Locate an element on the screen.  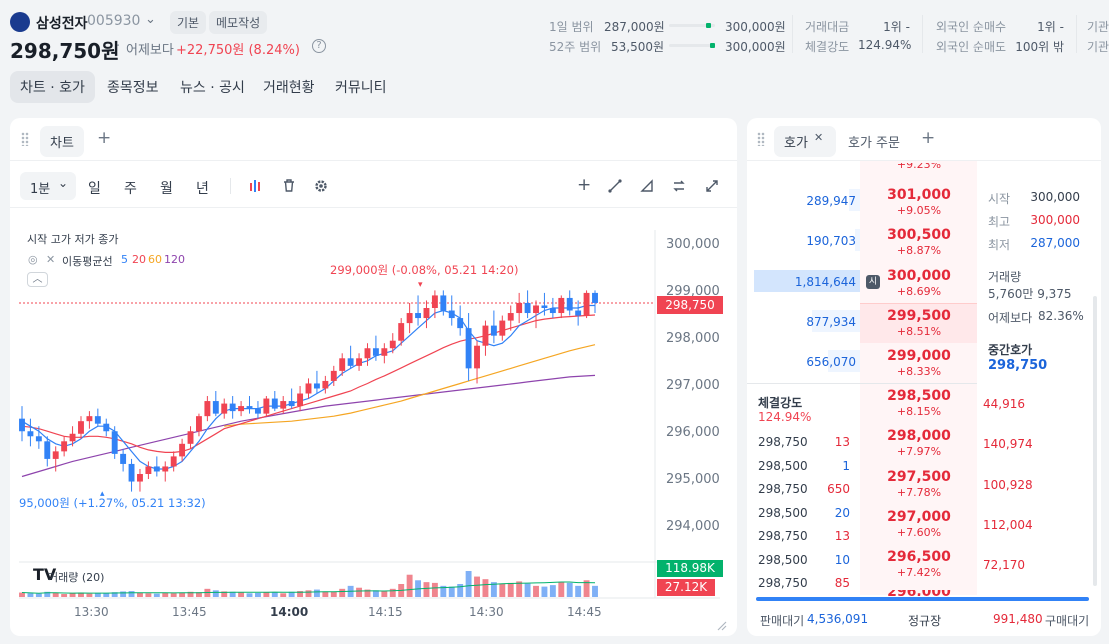
ask-rate-partial: +9.23% is located at coordinates (919, 167).